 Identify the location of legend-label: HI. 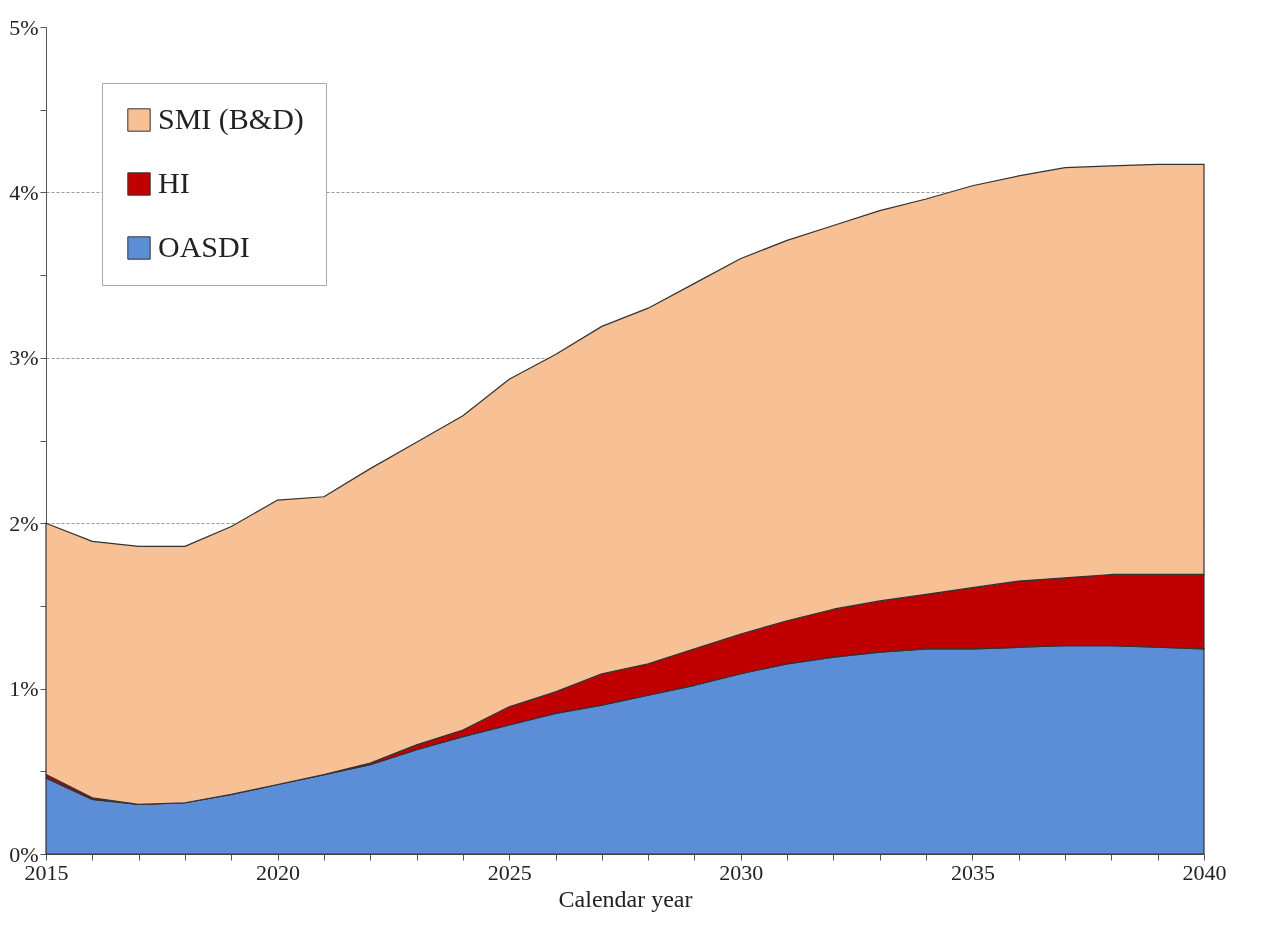
(174, 182).